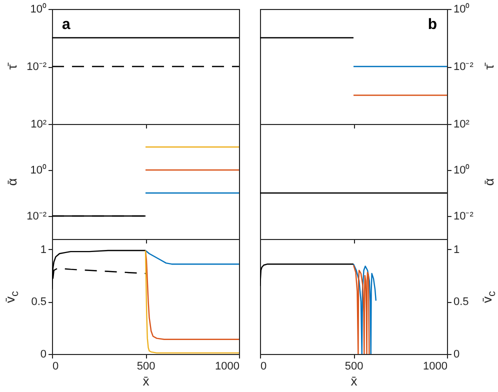  What do you see at coordinates (66, 24) in the screenshot?
I see `annotation: a` at bounding box center [66, 24].